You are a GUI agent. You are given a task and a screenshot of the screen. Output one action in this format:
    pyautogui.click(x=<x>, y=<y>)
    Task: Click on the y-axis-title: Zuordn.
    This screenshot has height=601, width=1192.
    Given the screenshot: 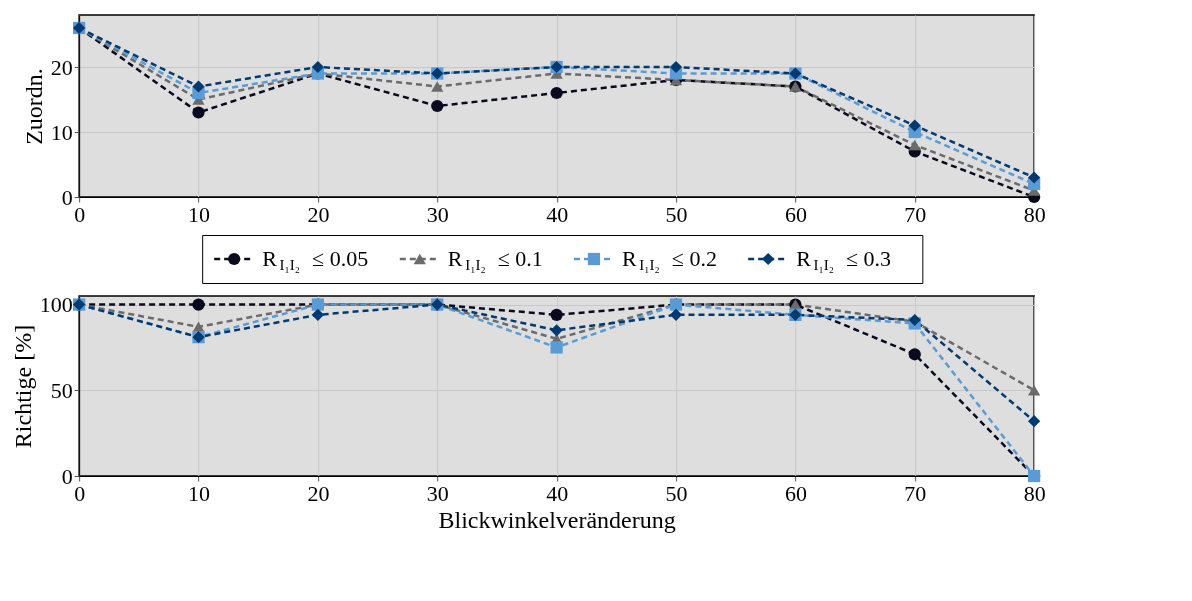 What is the action you would take?
    pyautogui.click(x=33, y=106)
    